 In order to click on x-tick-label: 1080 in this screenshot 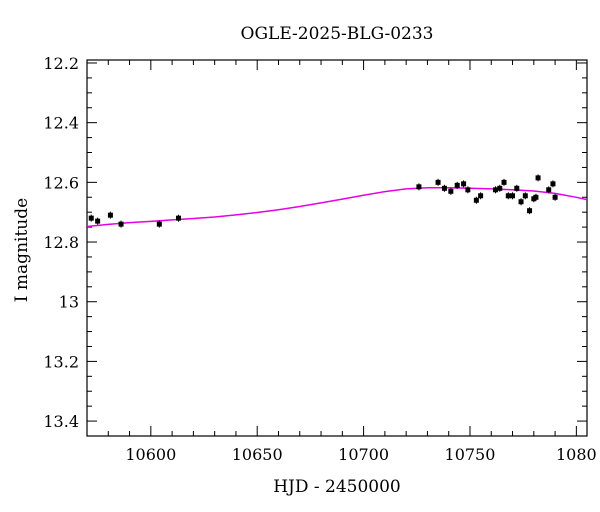, I will do `click(576, 454)`.